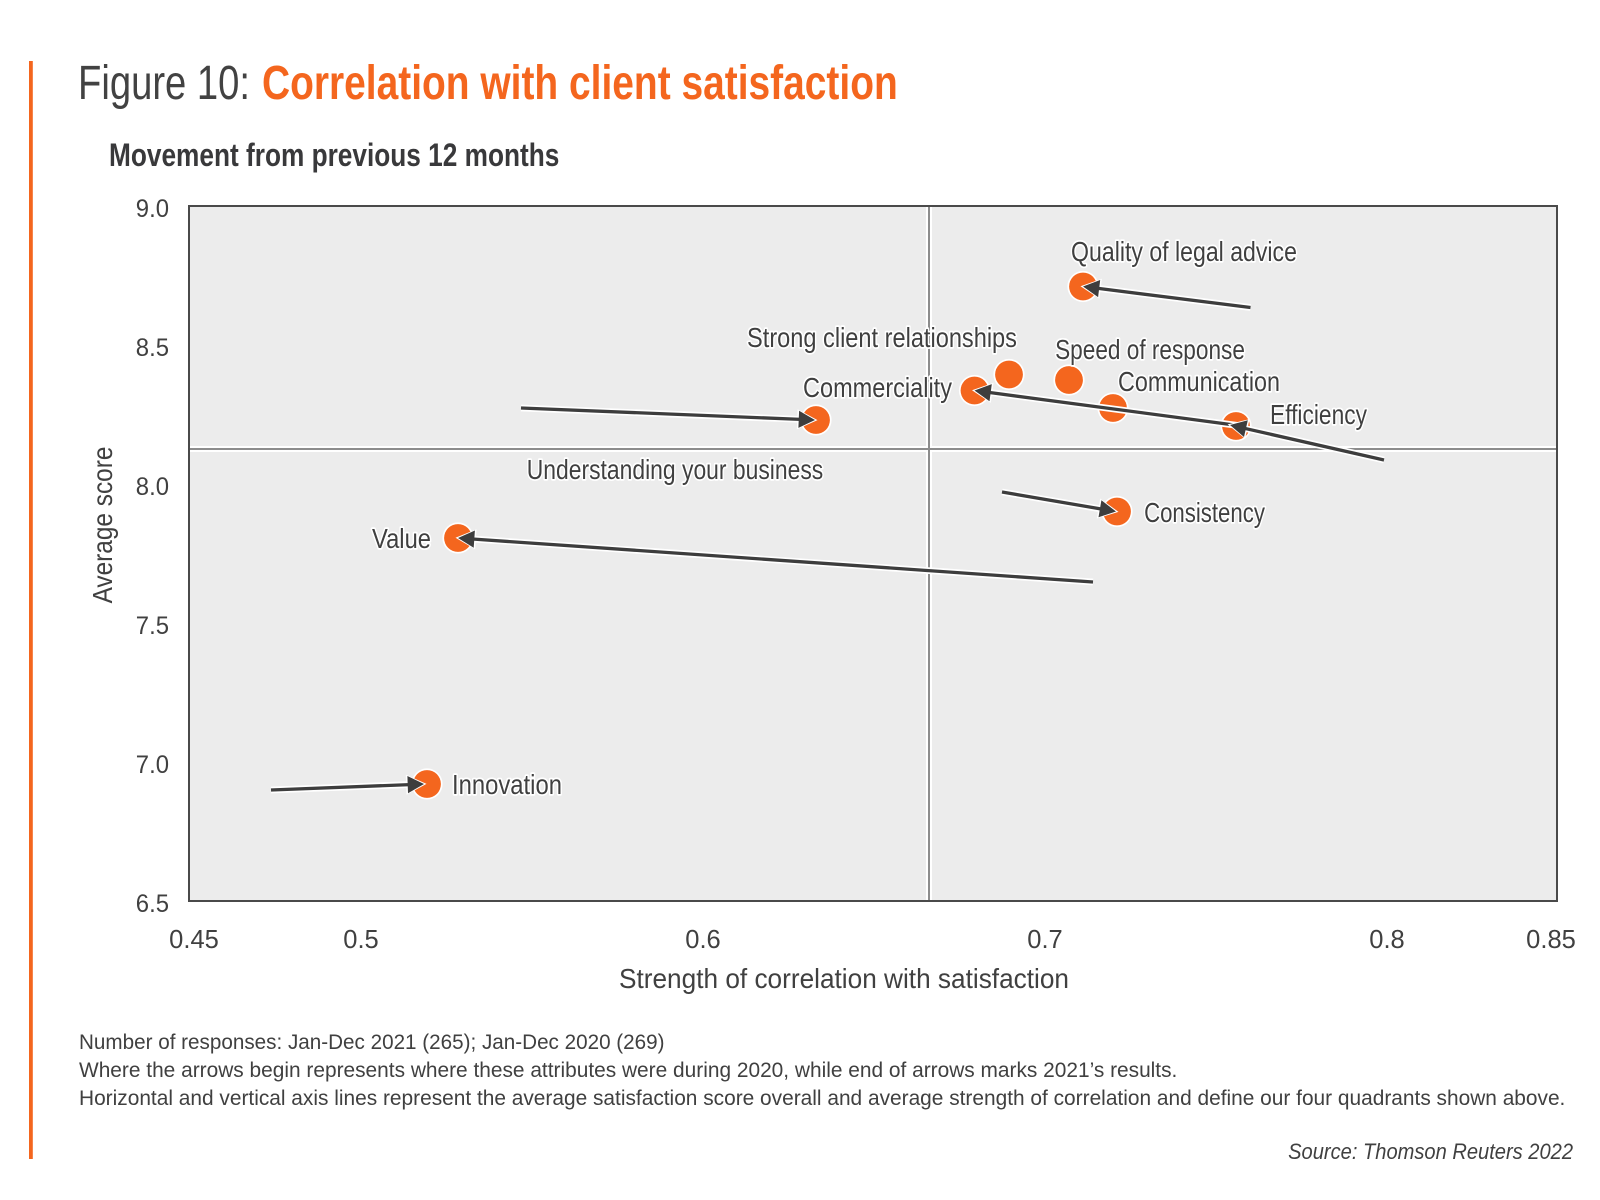  I want to click on svg-text: 0.7, so click(1044, 940).